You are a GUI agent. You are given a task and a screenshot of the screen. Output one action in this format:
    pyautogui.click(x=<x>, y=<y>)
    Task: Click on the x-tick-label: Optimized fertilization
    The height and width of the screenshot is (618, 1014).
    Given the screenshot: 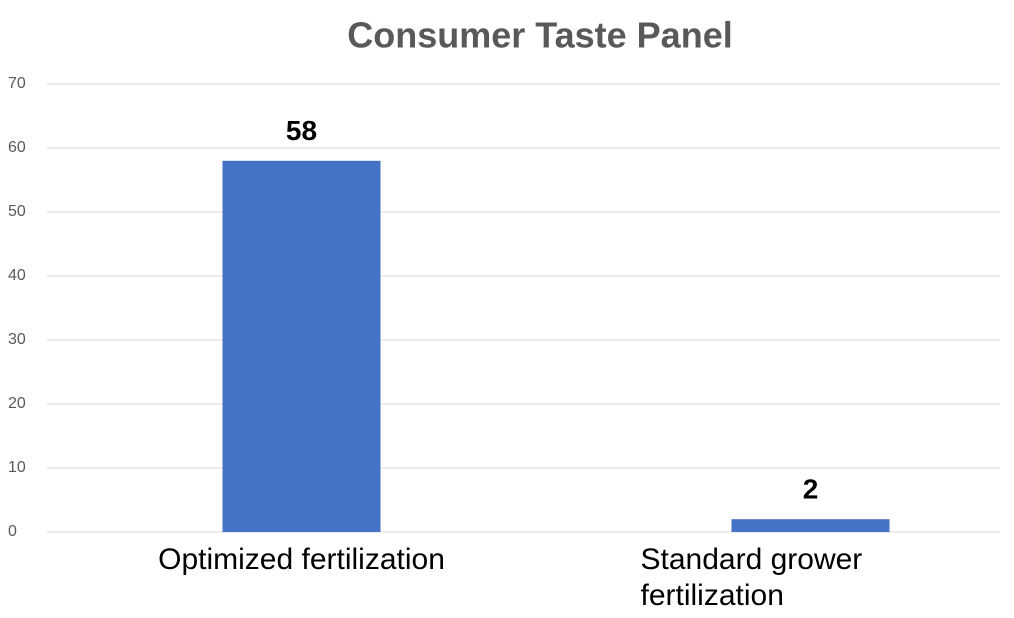 What is the action you would take?
    pyautogui.click(x=301, y=559)
    